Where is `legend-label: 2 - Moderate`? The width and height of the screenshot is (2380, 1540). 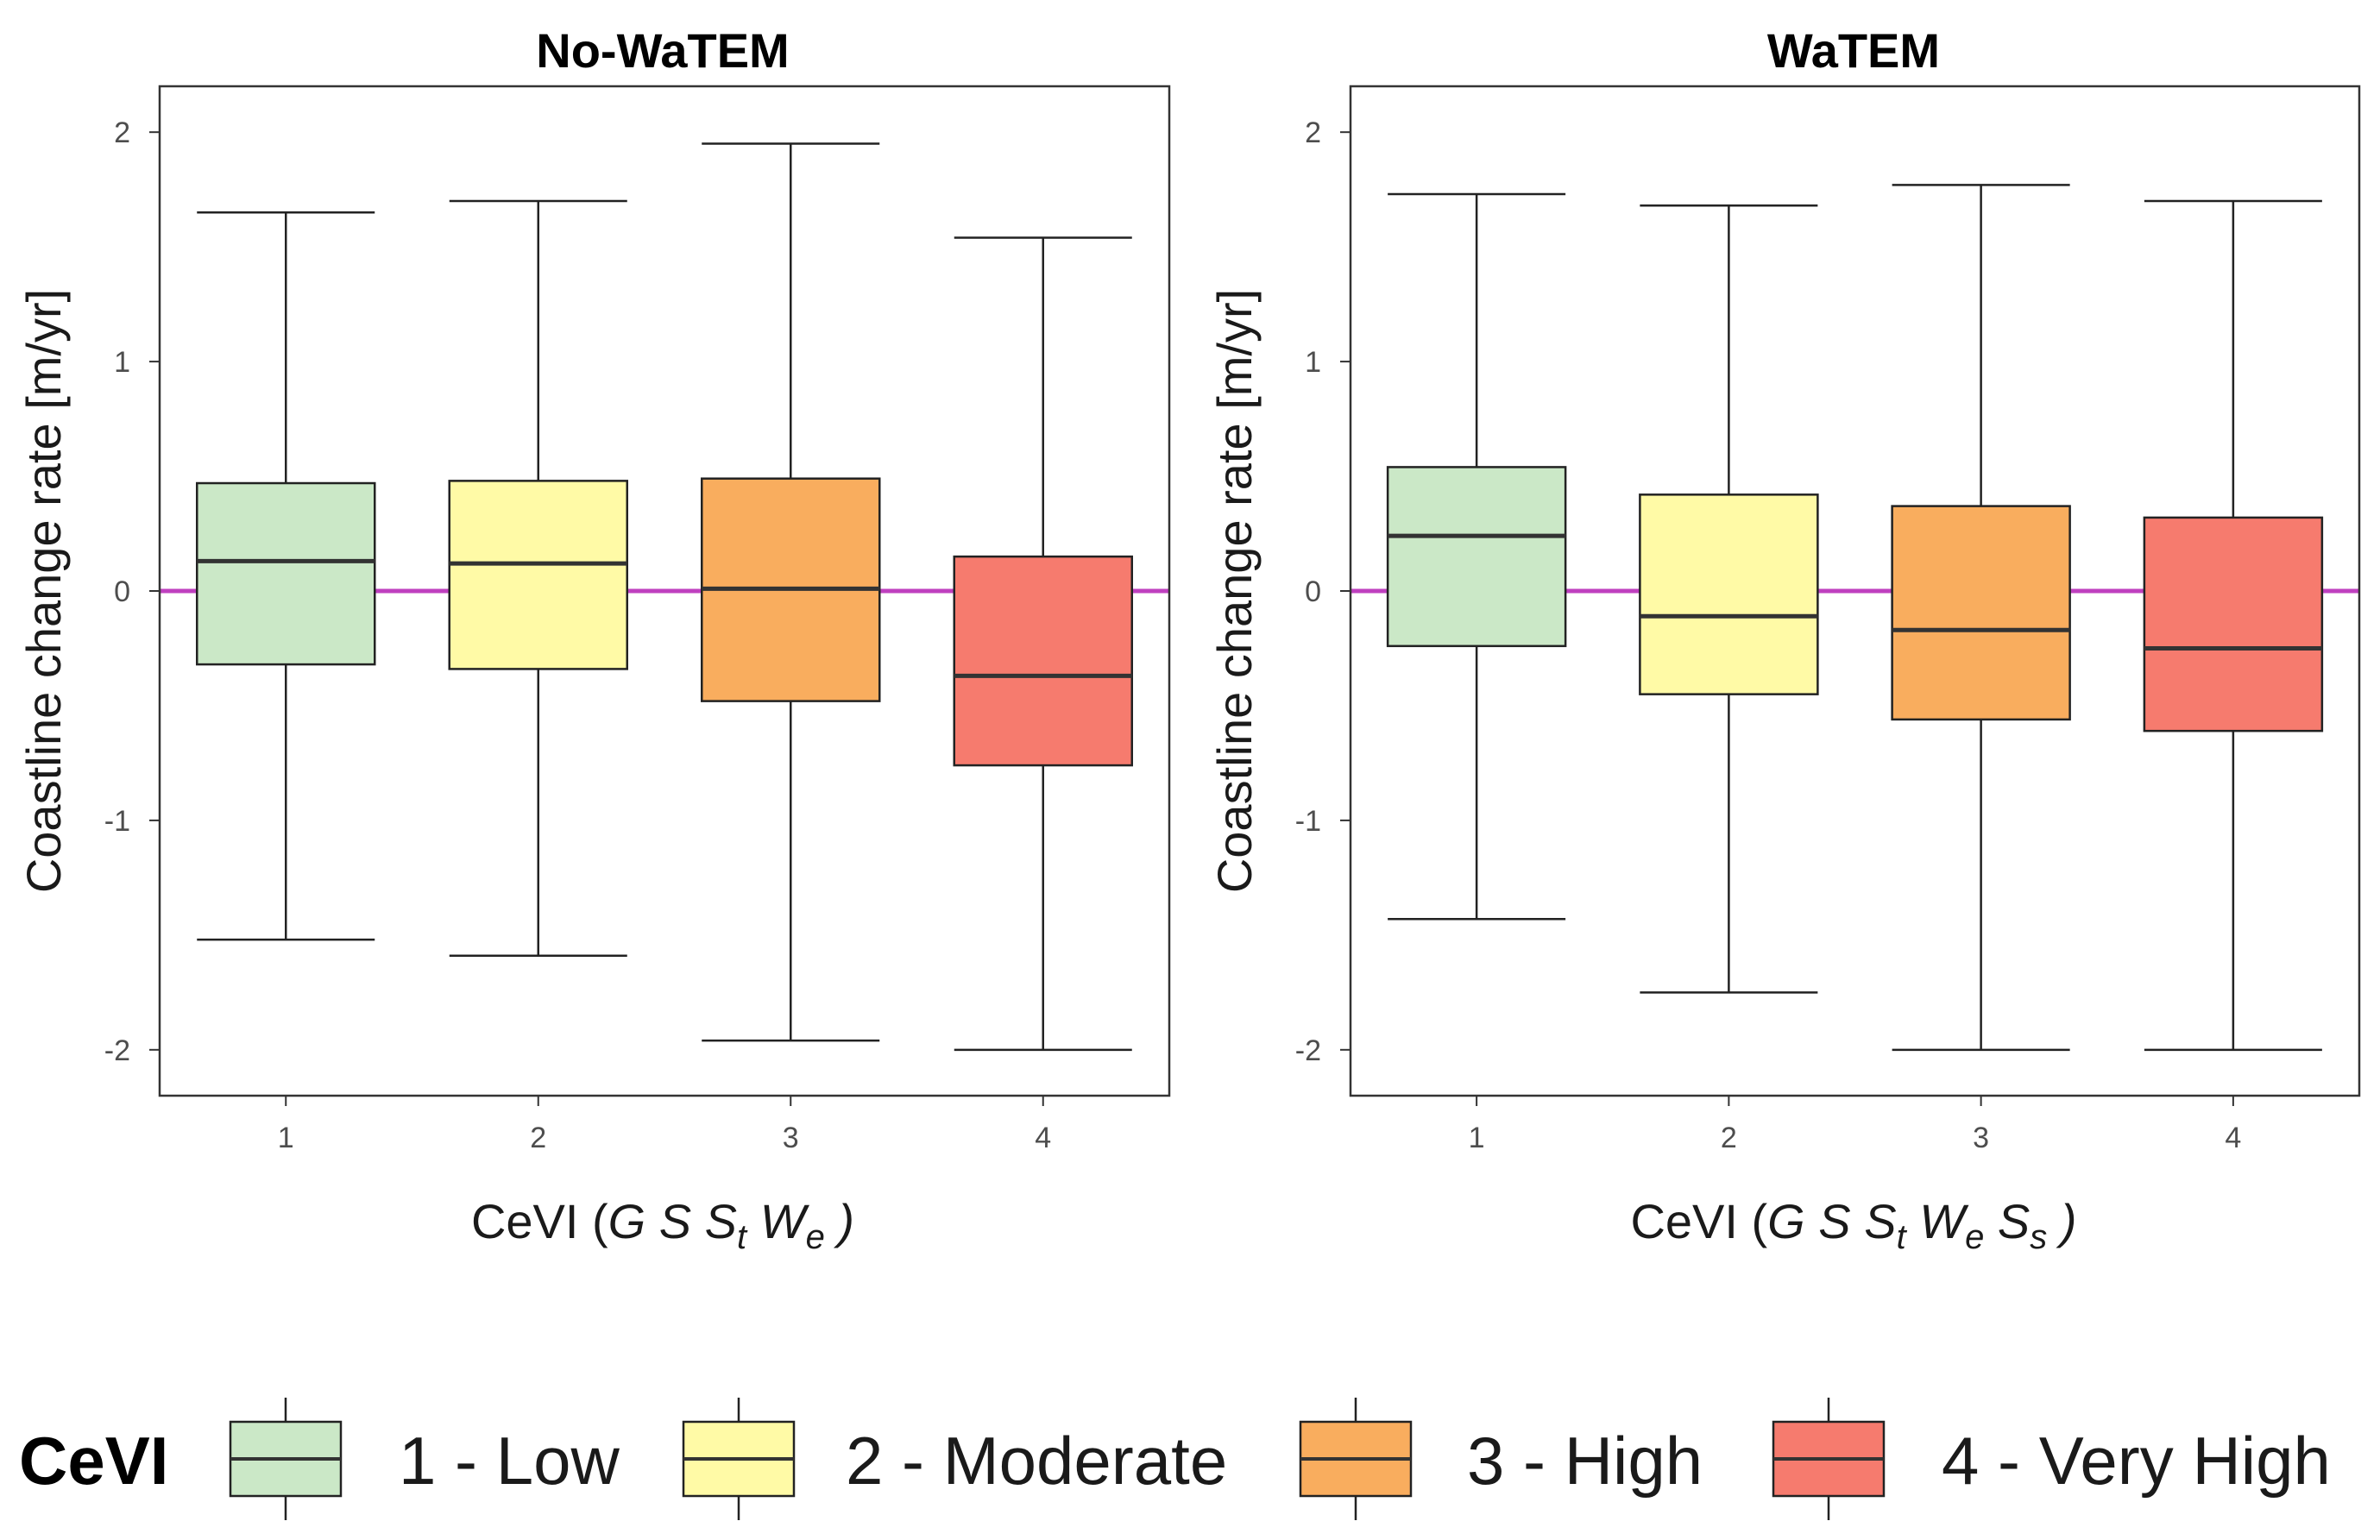 legend-label: 2 - Moderate is located at coordinates (1037, 1461).